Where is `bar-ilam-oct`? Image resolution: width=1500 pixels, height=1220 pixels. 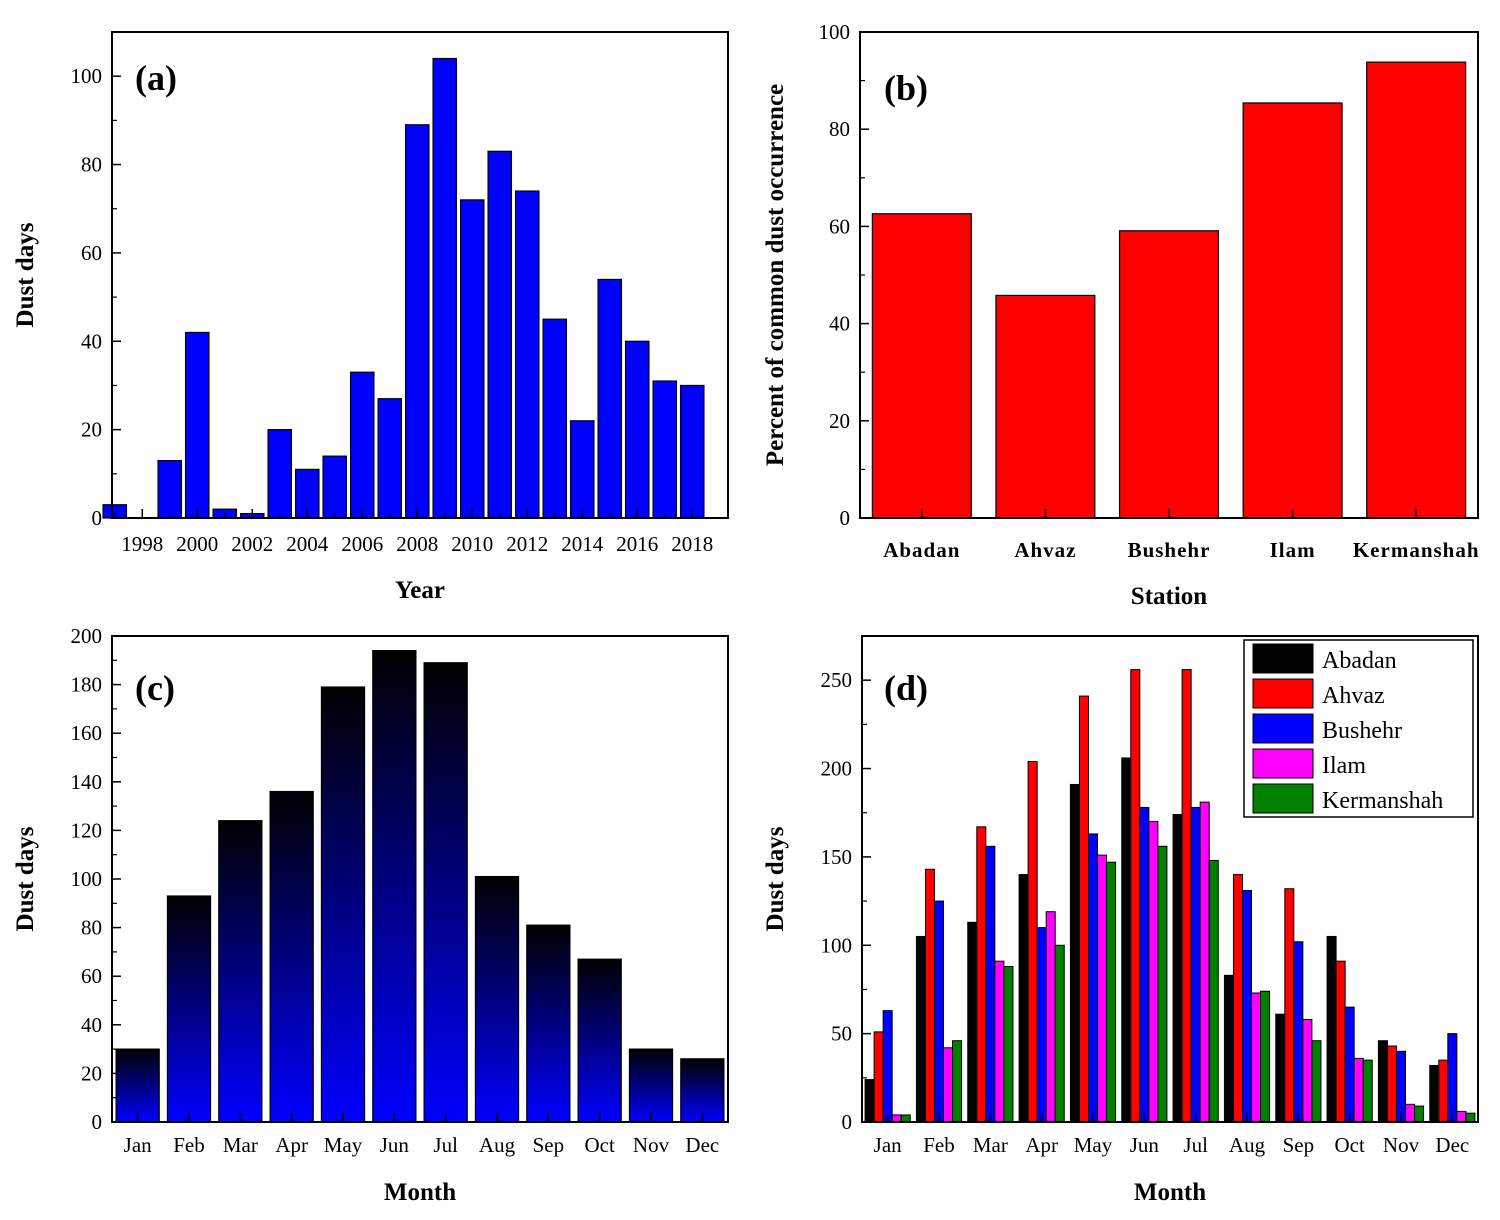 bar-ilam-oct is located at coordinates (1358, 1090).